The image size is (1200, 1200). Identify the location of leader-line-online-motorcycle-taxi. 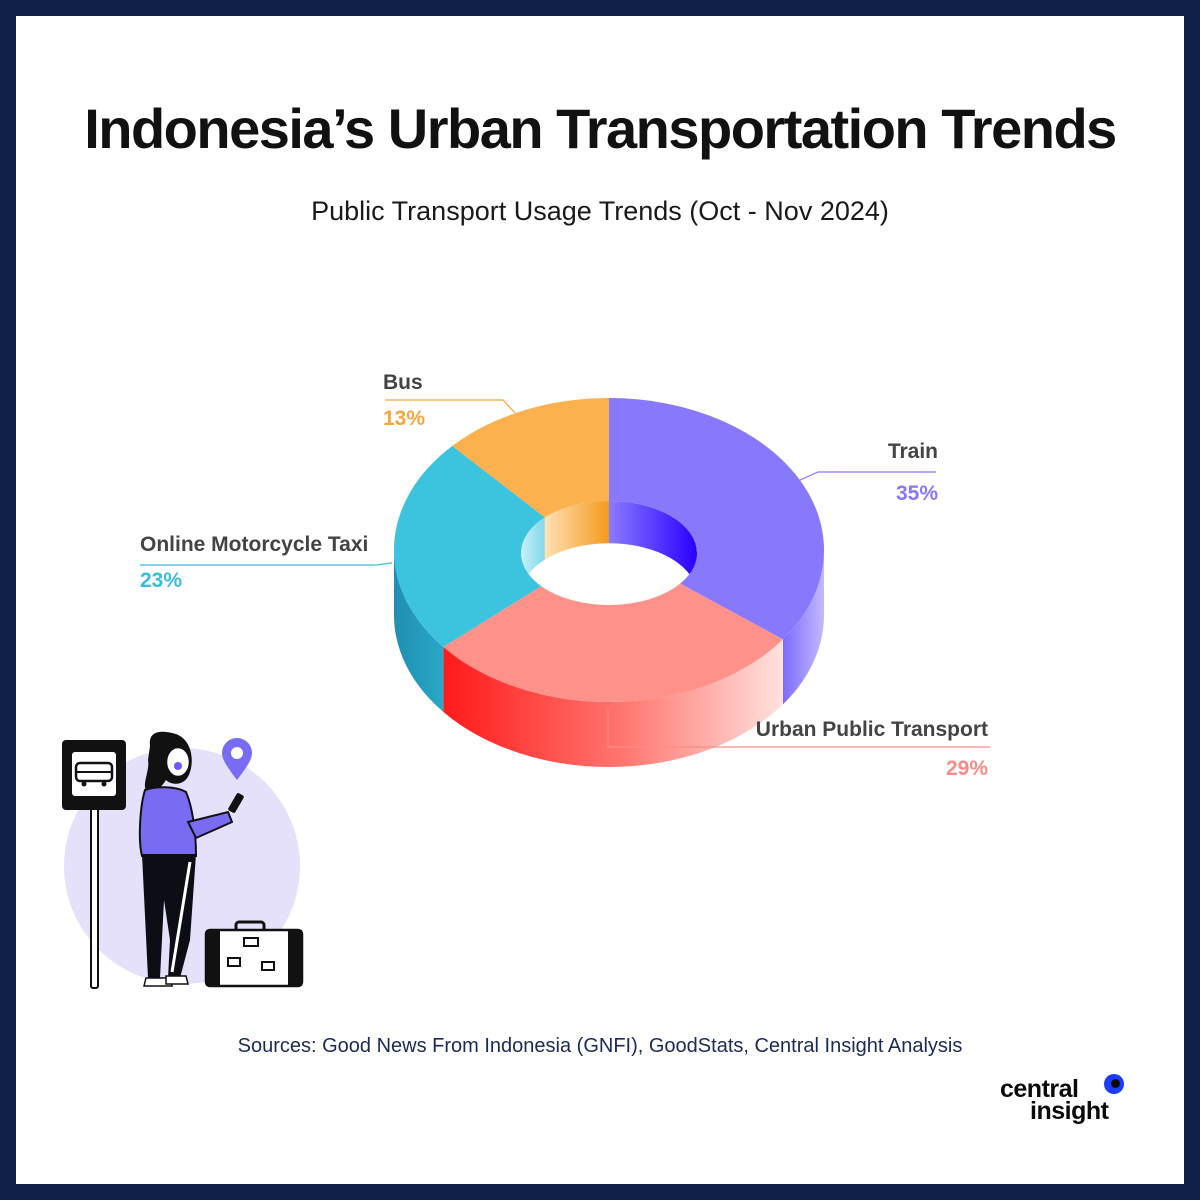
(266, 564).